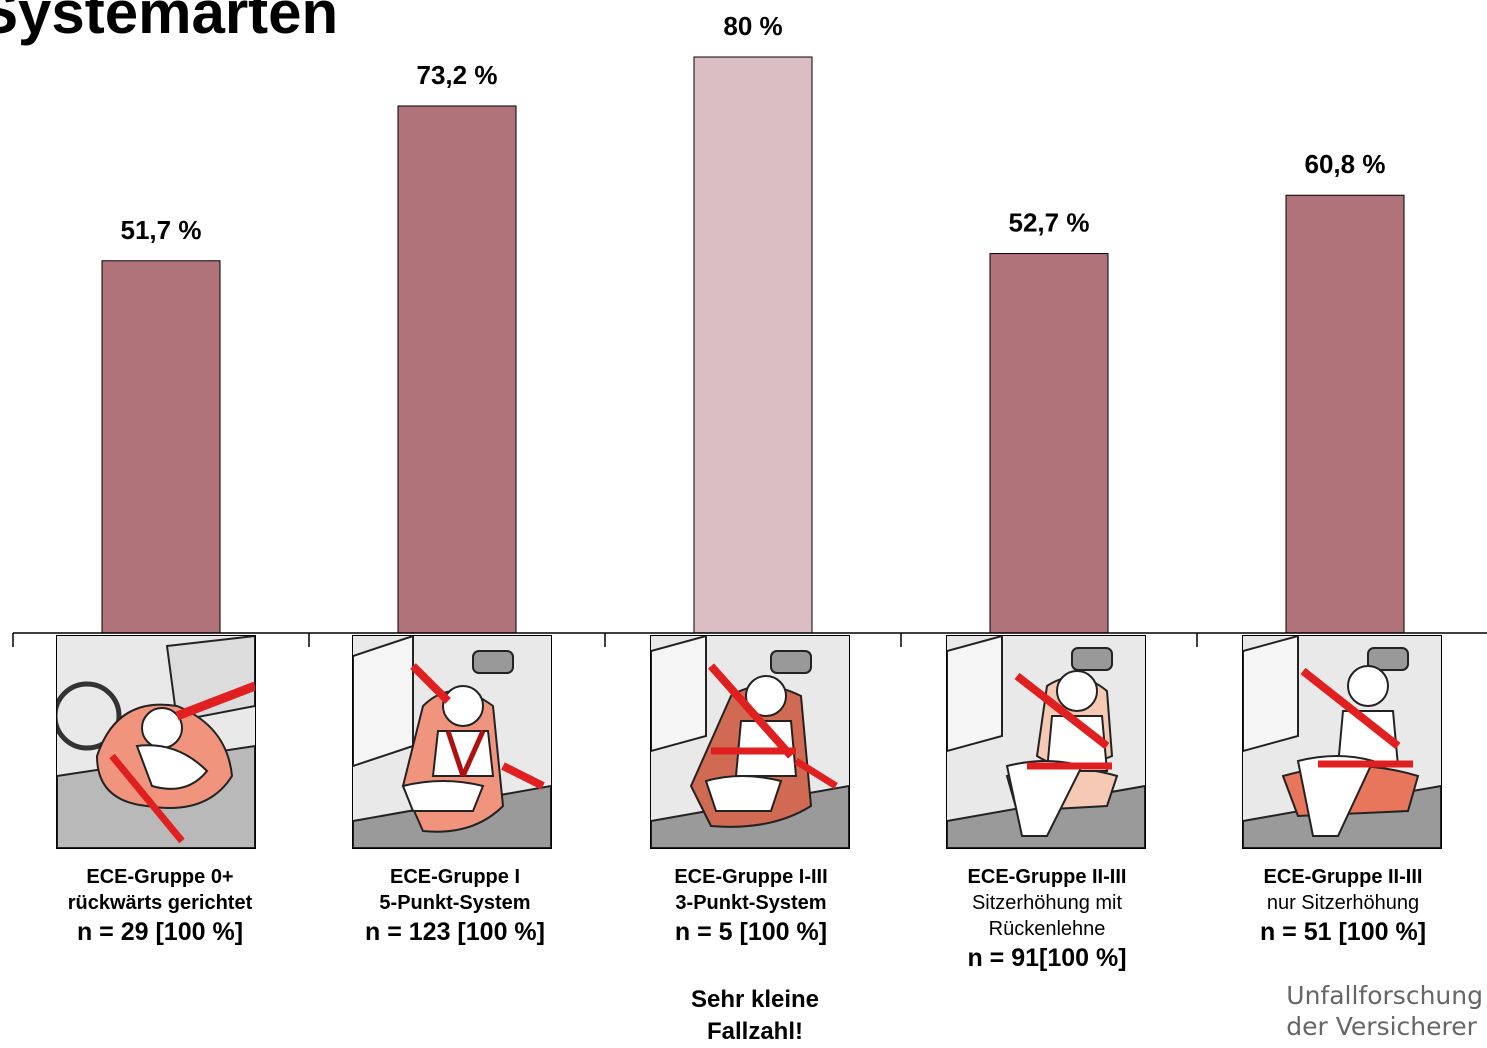 This screenshot has height=1048, width=1487. Describe the element at coordinates (160, 903) in the screenshot. I see `category-description: rückwärts gerichtet` at that location.